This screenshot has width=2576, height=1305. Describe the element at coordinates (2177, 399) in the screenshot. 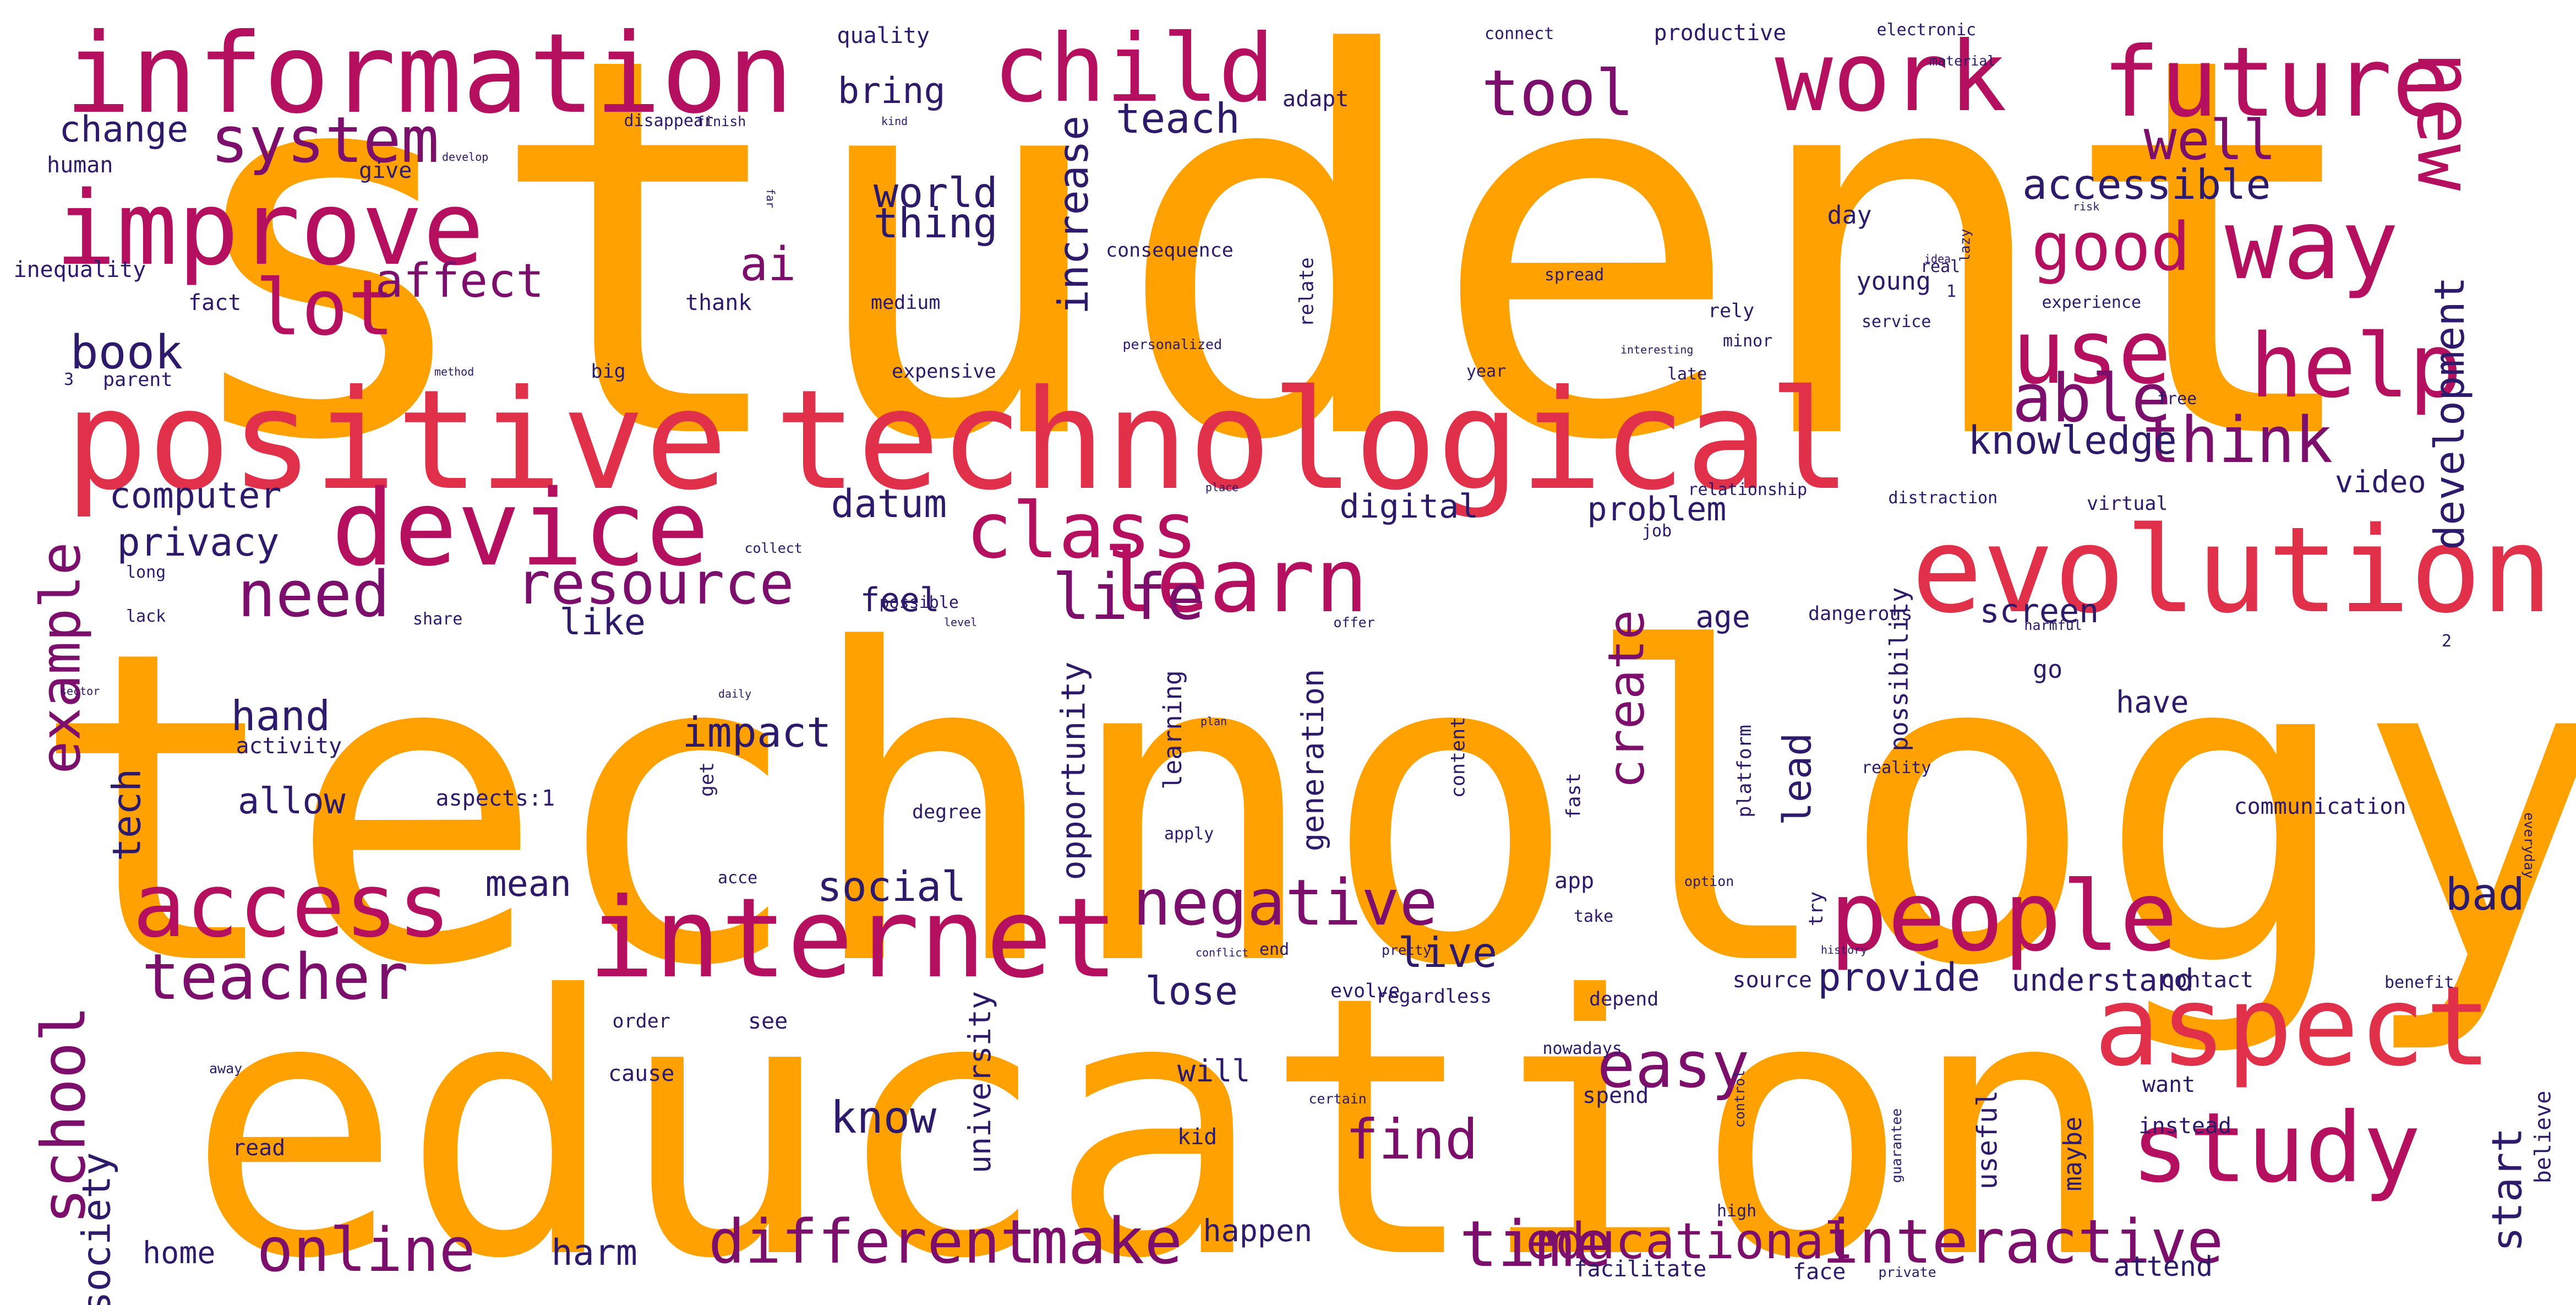

I see `word-free: free` at that location.